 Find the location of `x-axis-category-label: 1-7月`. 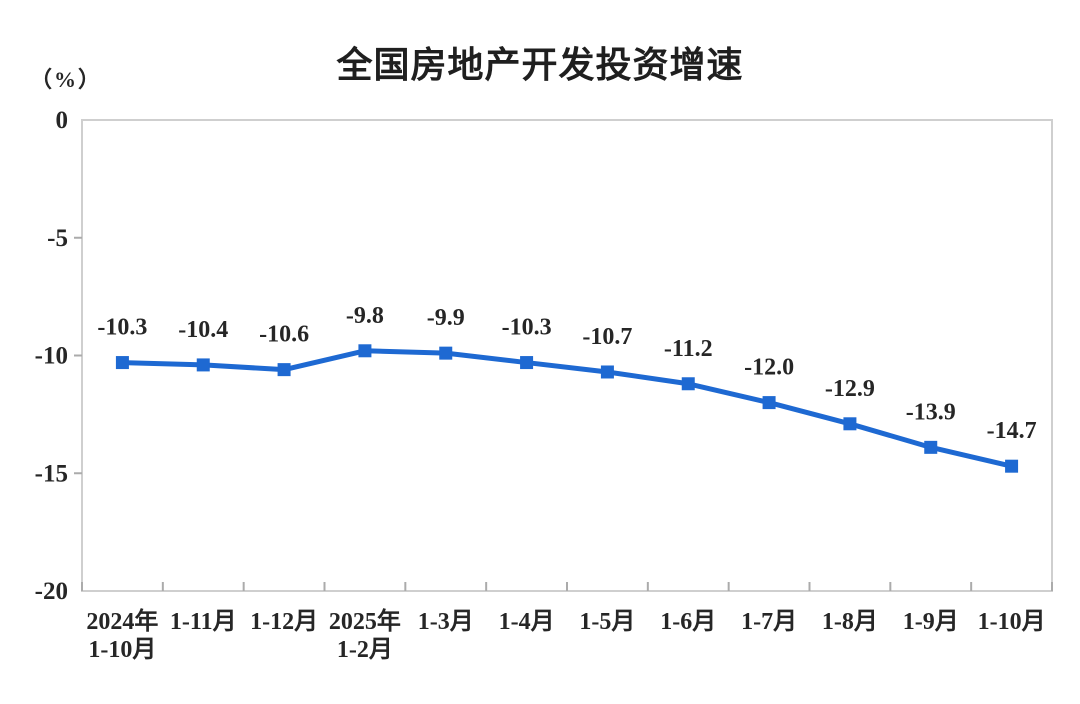

x-axis-category-label: 1-7月 is located at coordinates (769, 622).